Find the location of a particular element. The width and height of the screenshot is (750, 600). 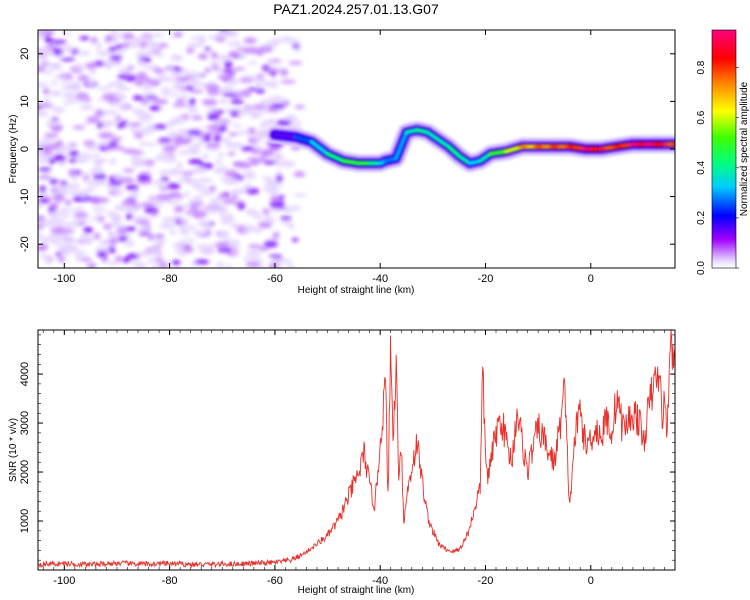

snr-y-axis-title: SNR (10 * v/v) is located at coordinates (13, 450).